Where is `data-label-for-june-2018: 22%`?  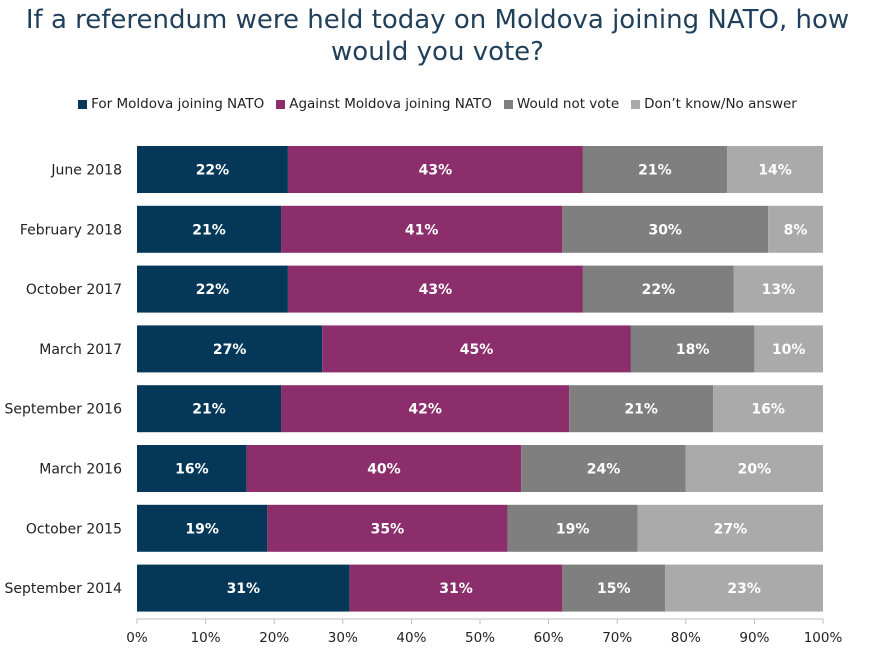 data-label-for-june-2018: 22% is located at coordinates (213, 171).